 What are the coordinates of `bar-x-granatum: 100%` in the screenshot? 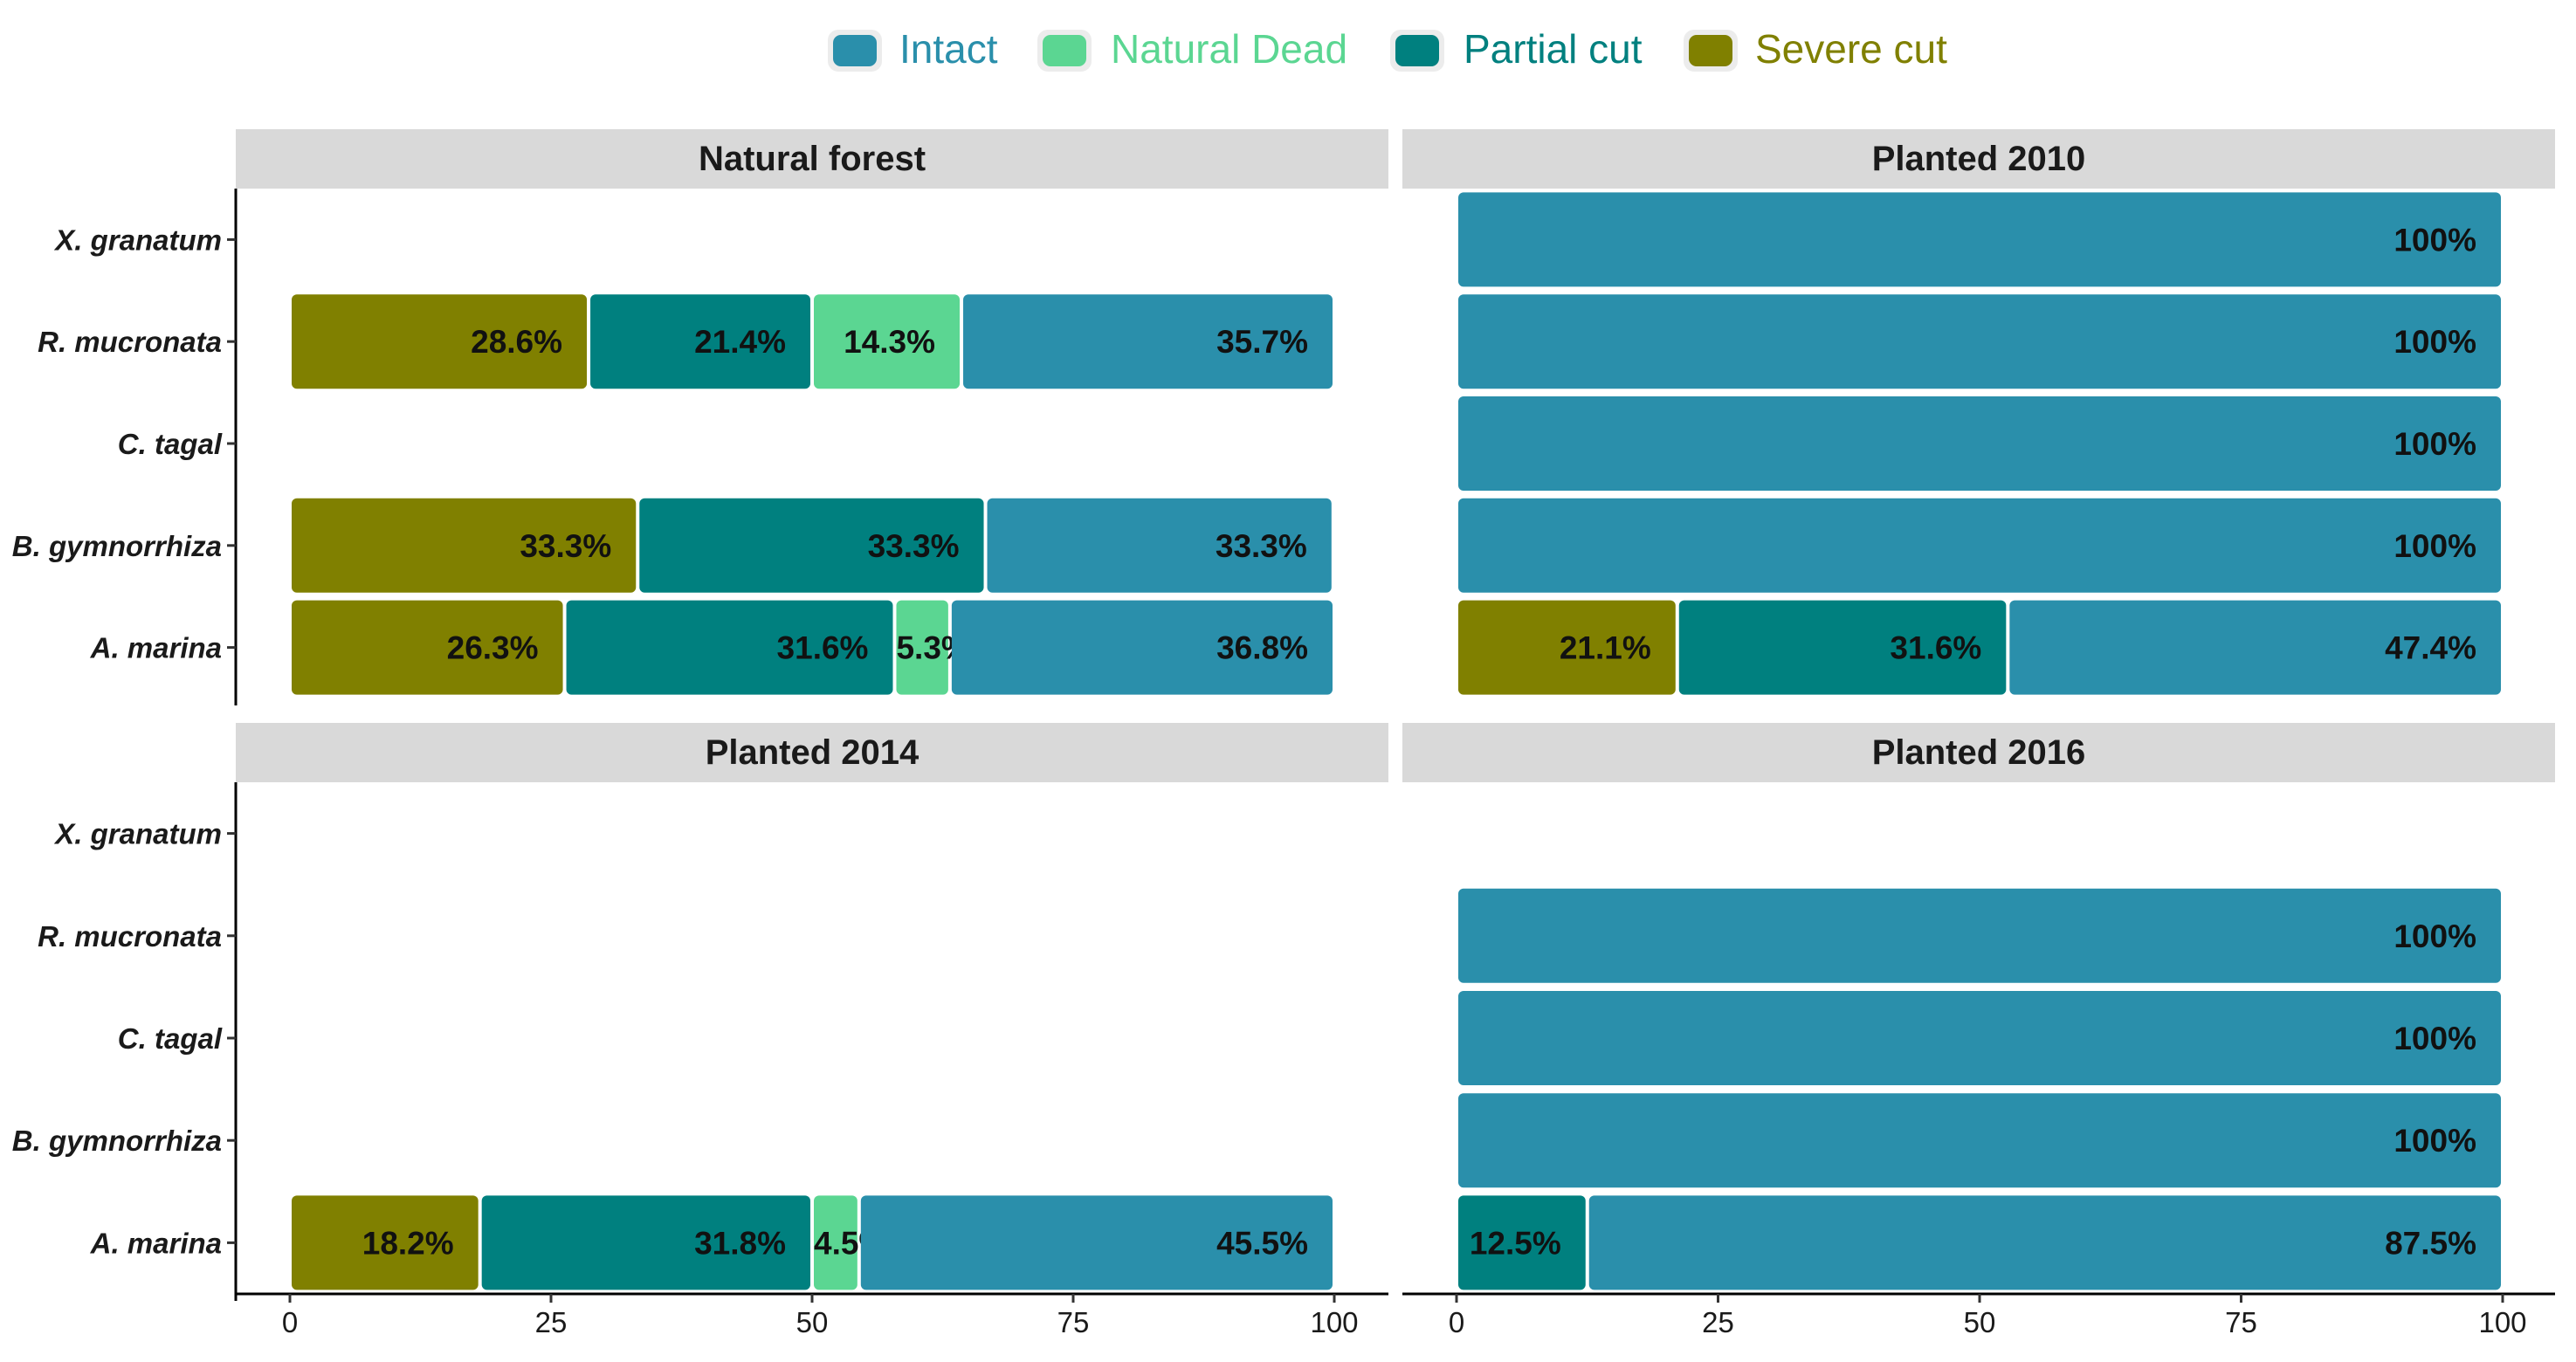 It's located at (1979, 239).